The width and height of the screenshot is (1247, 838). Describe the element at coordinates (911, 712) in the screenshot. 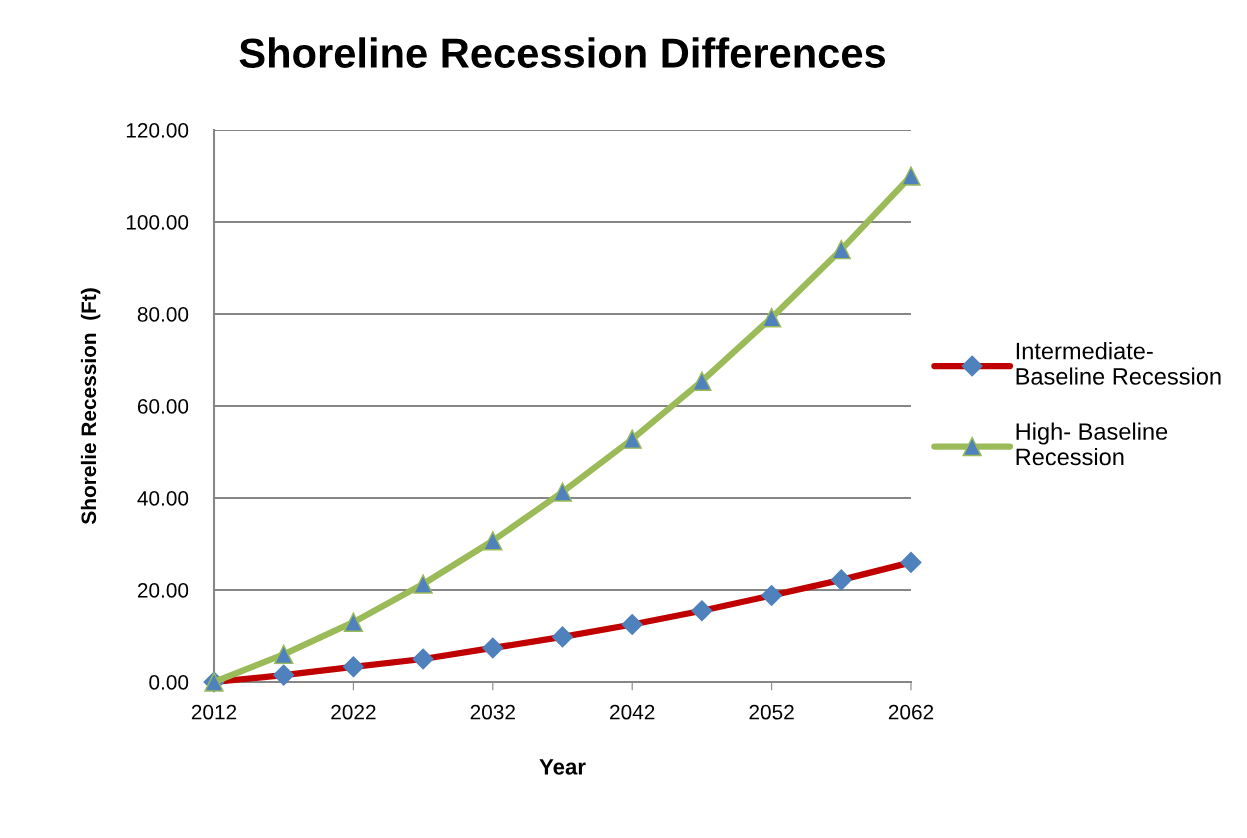

I see `x-tick-label: 2062` at that location.